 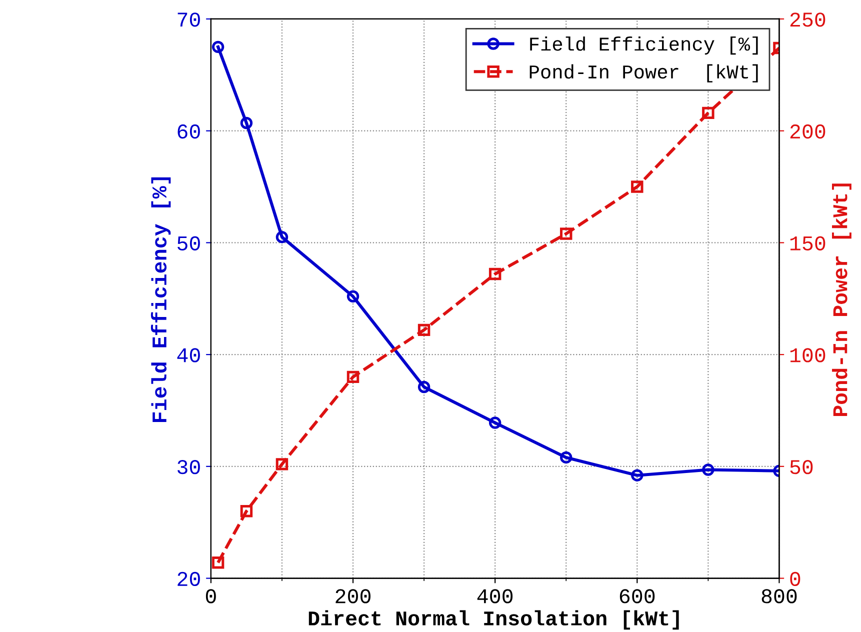 I want to click on x-axis-title: Direct Normal Insolation [kWt], so click(x=493, y=620).